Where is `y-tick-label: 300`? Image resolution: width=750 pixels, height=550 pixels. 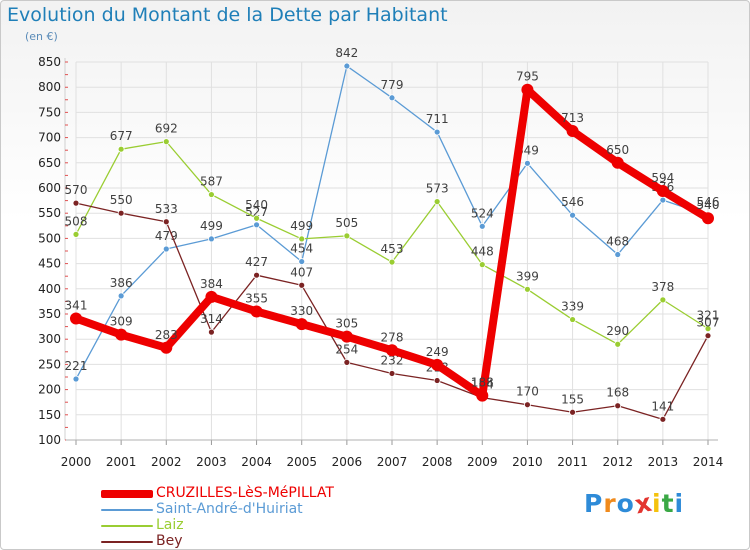 y-tick-label: 300 is located at coordinates (49, 339).